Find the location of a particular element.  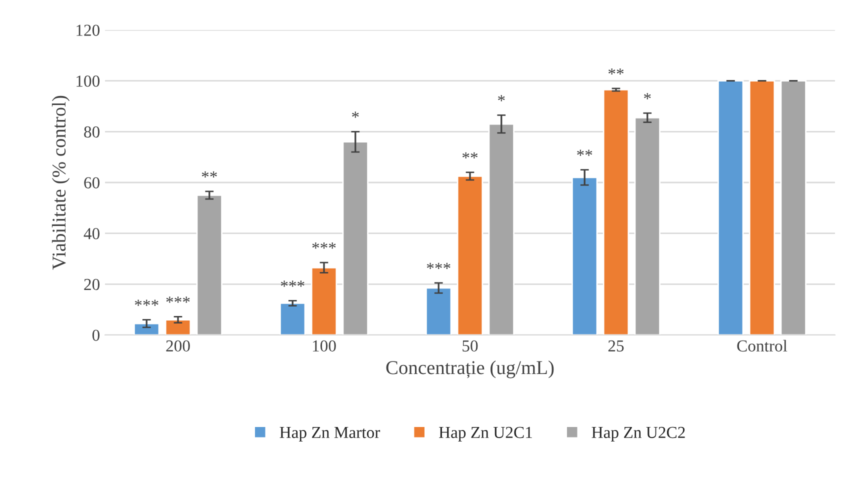

y-tick-label: 40 is located at coordinates (92, 234).